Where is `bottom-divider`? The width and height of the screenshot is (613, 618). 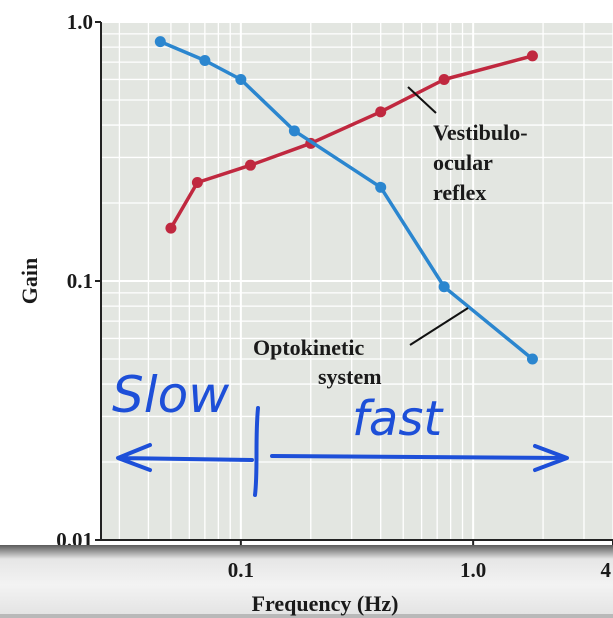 bottom-divider is located at coordinates (306, 616).